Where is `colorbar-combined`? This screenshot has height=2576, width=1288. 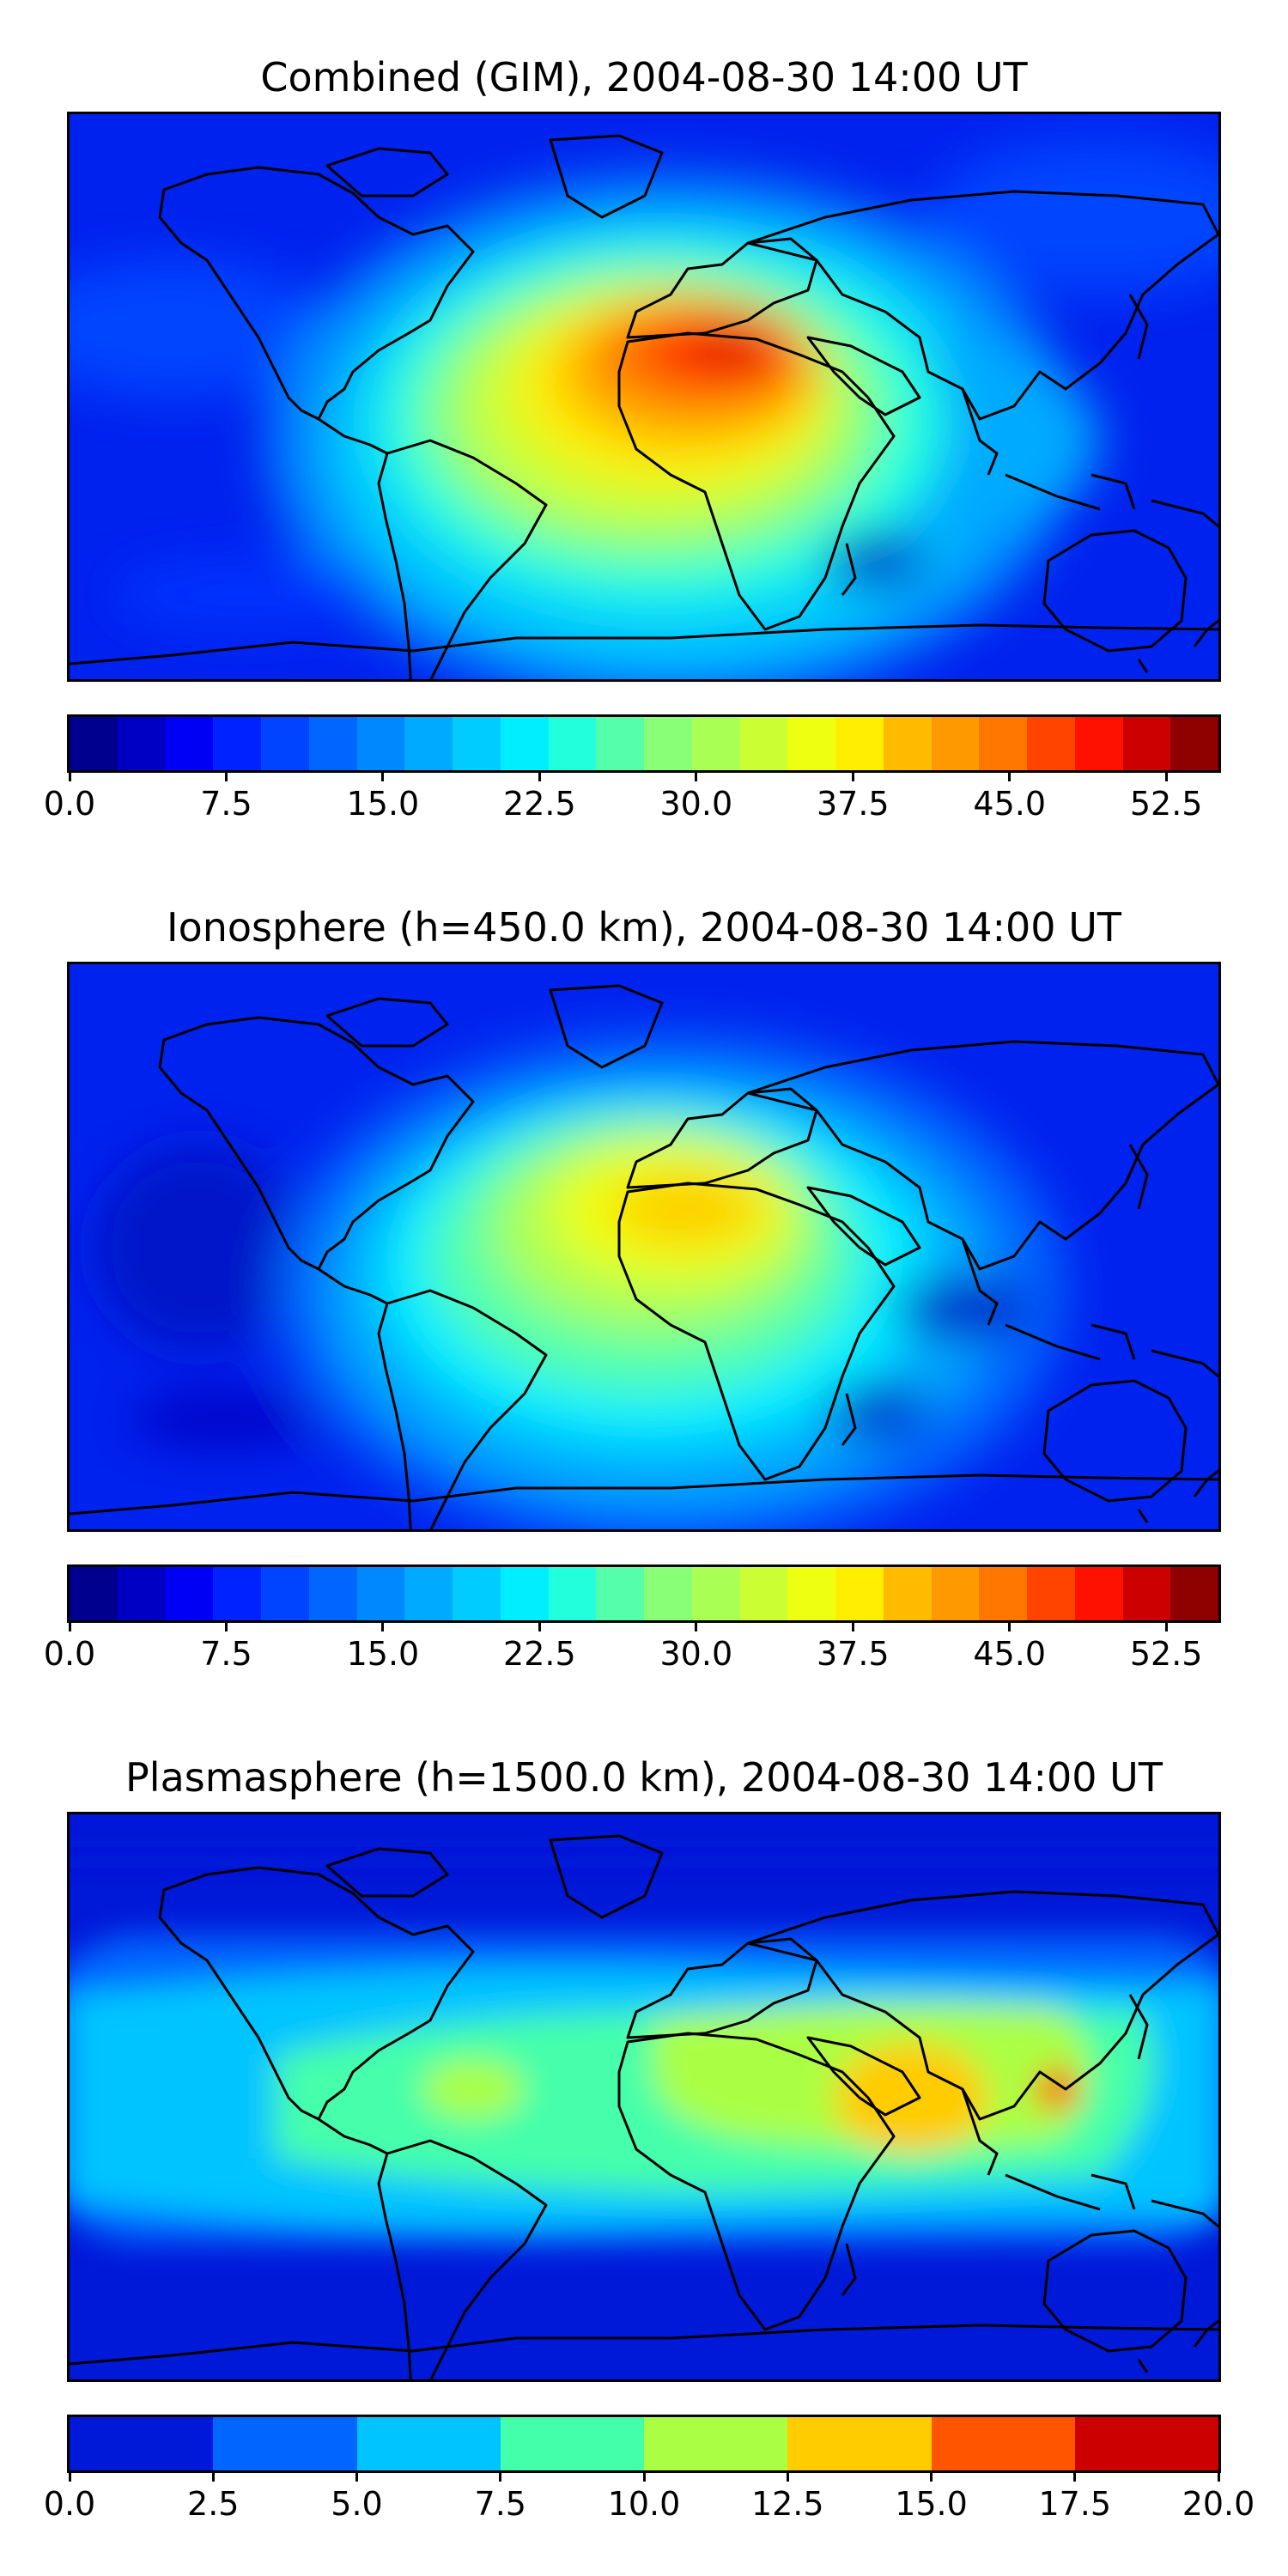 colorbar-combined is located at coordinates (644, 744).